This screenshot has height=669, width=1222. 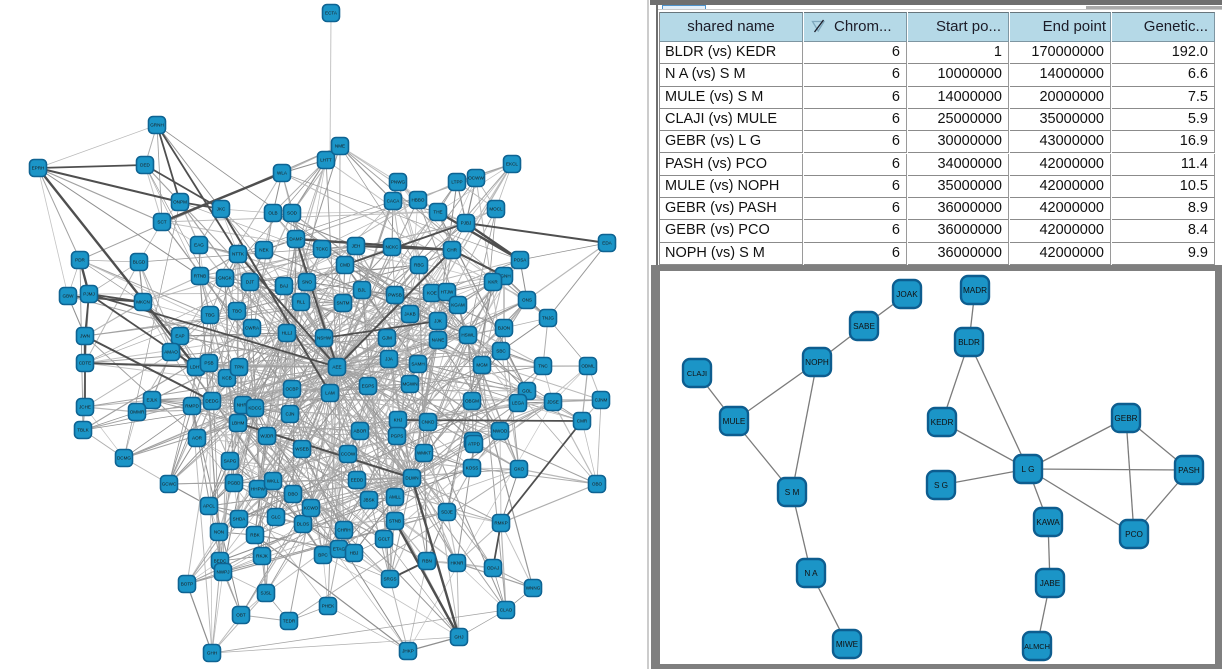 I want to click on svg-text: LAM, so click(x=330, y=393).